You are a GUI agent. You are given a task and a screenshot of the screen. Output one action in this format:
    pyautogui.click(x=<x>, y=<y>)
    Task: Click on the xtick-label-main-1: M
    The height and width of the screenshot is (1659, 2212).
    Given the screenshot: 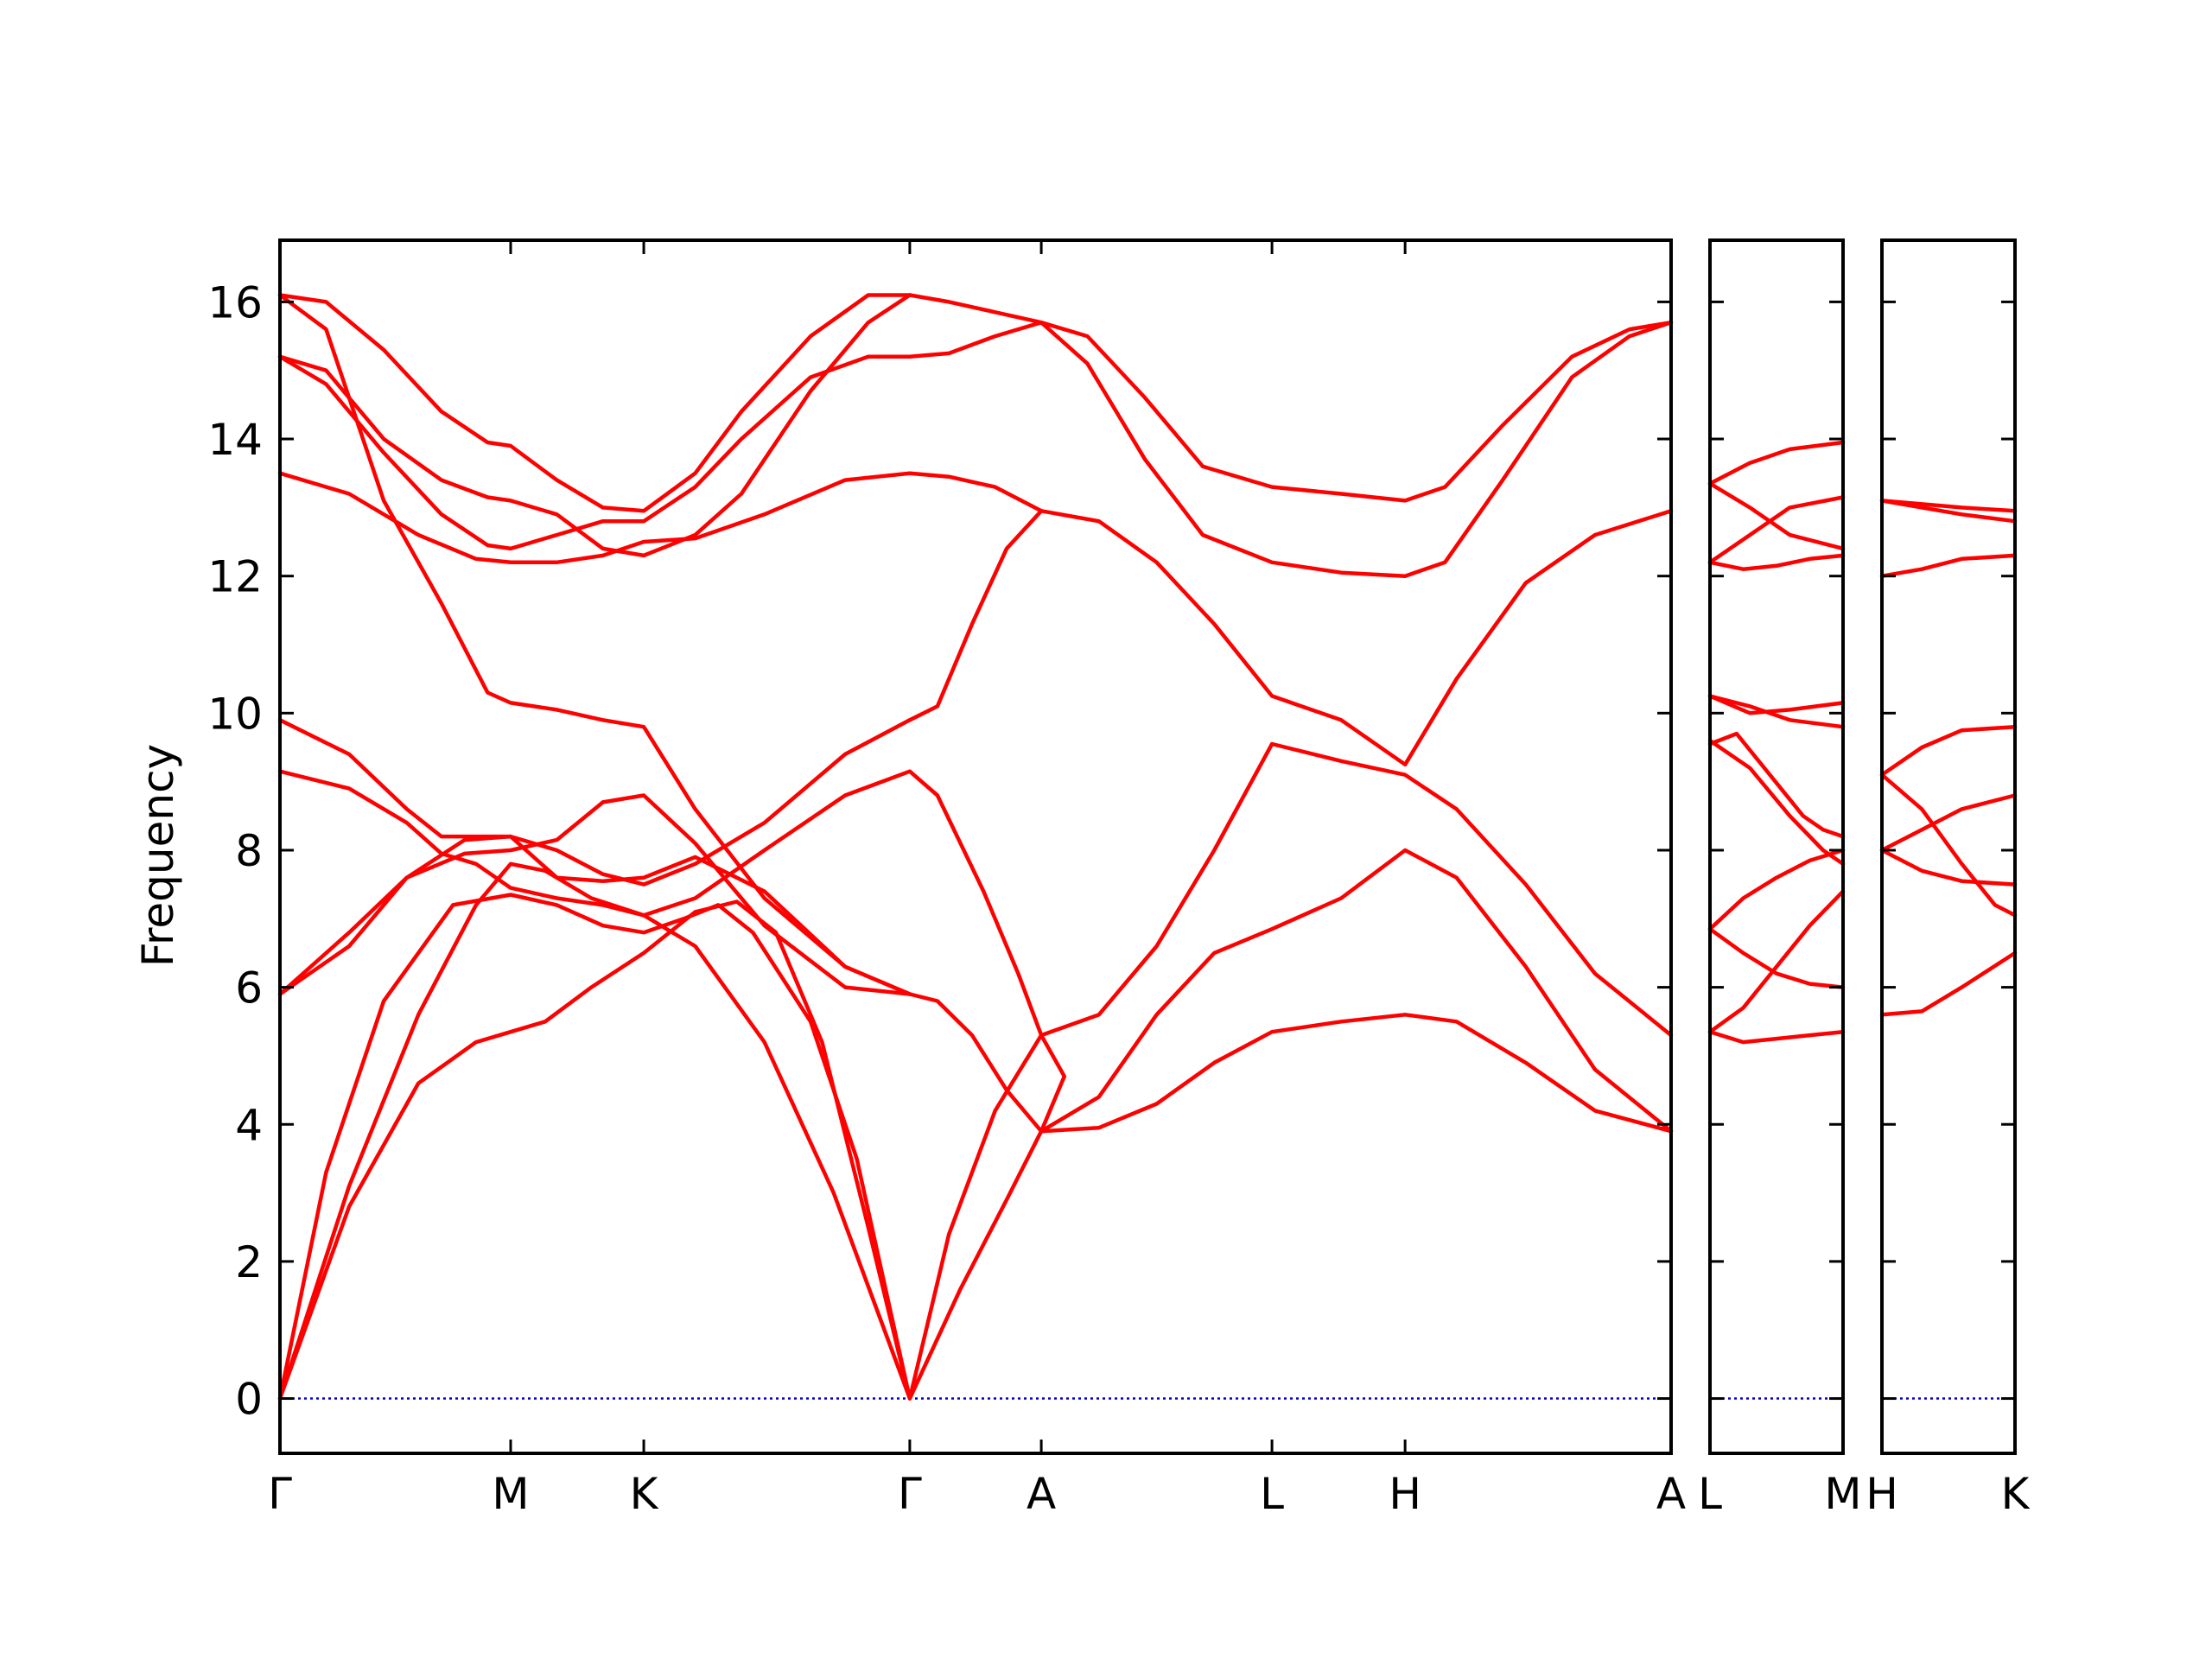 What is the action you would take?
    pyautogui.click(x=510, y=1494)
    